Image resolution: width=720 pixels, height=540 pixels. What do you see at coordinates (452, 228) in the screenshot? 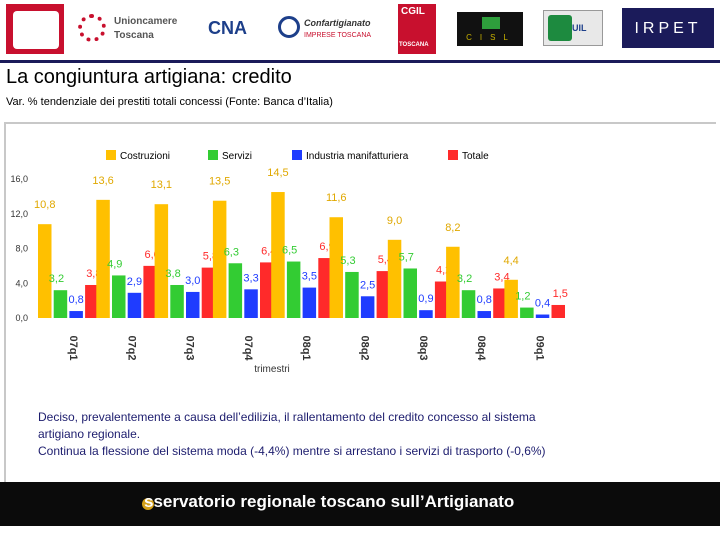
I see `data-label: 8,2` at bounding box center [452, 228].